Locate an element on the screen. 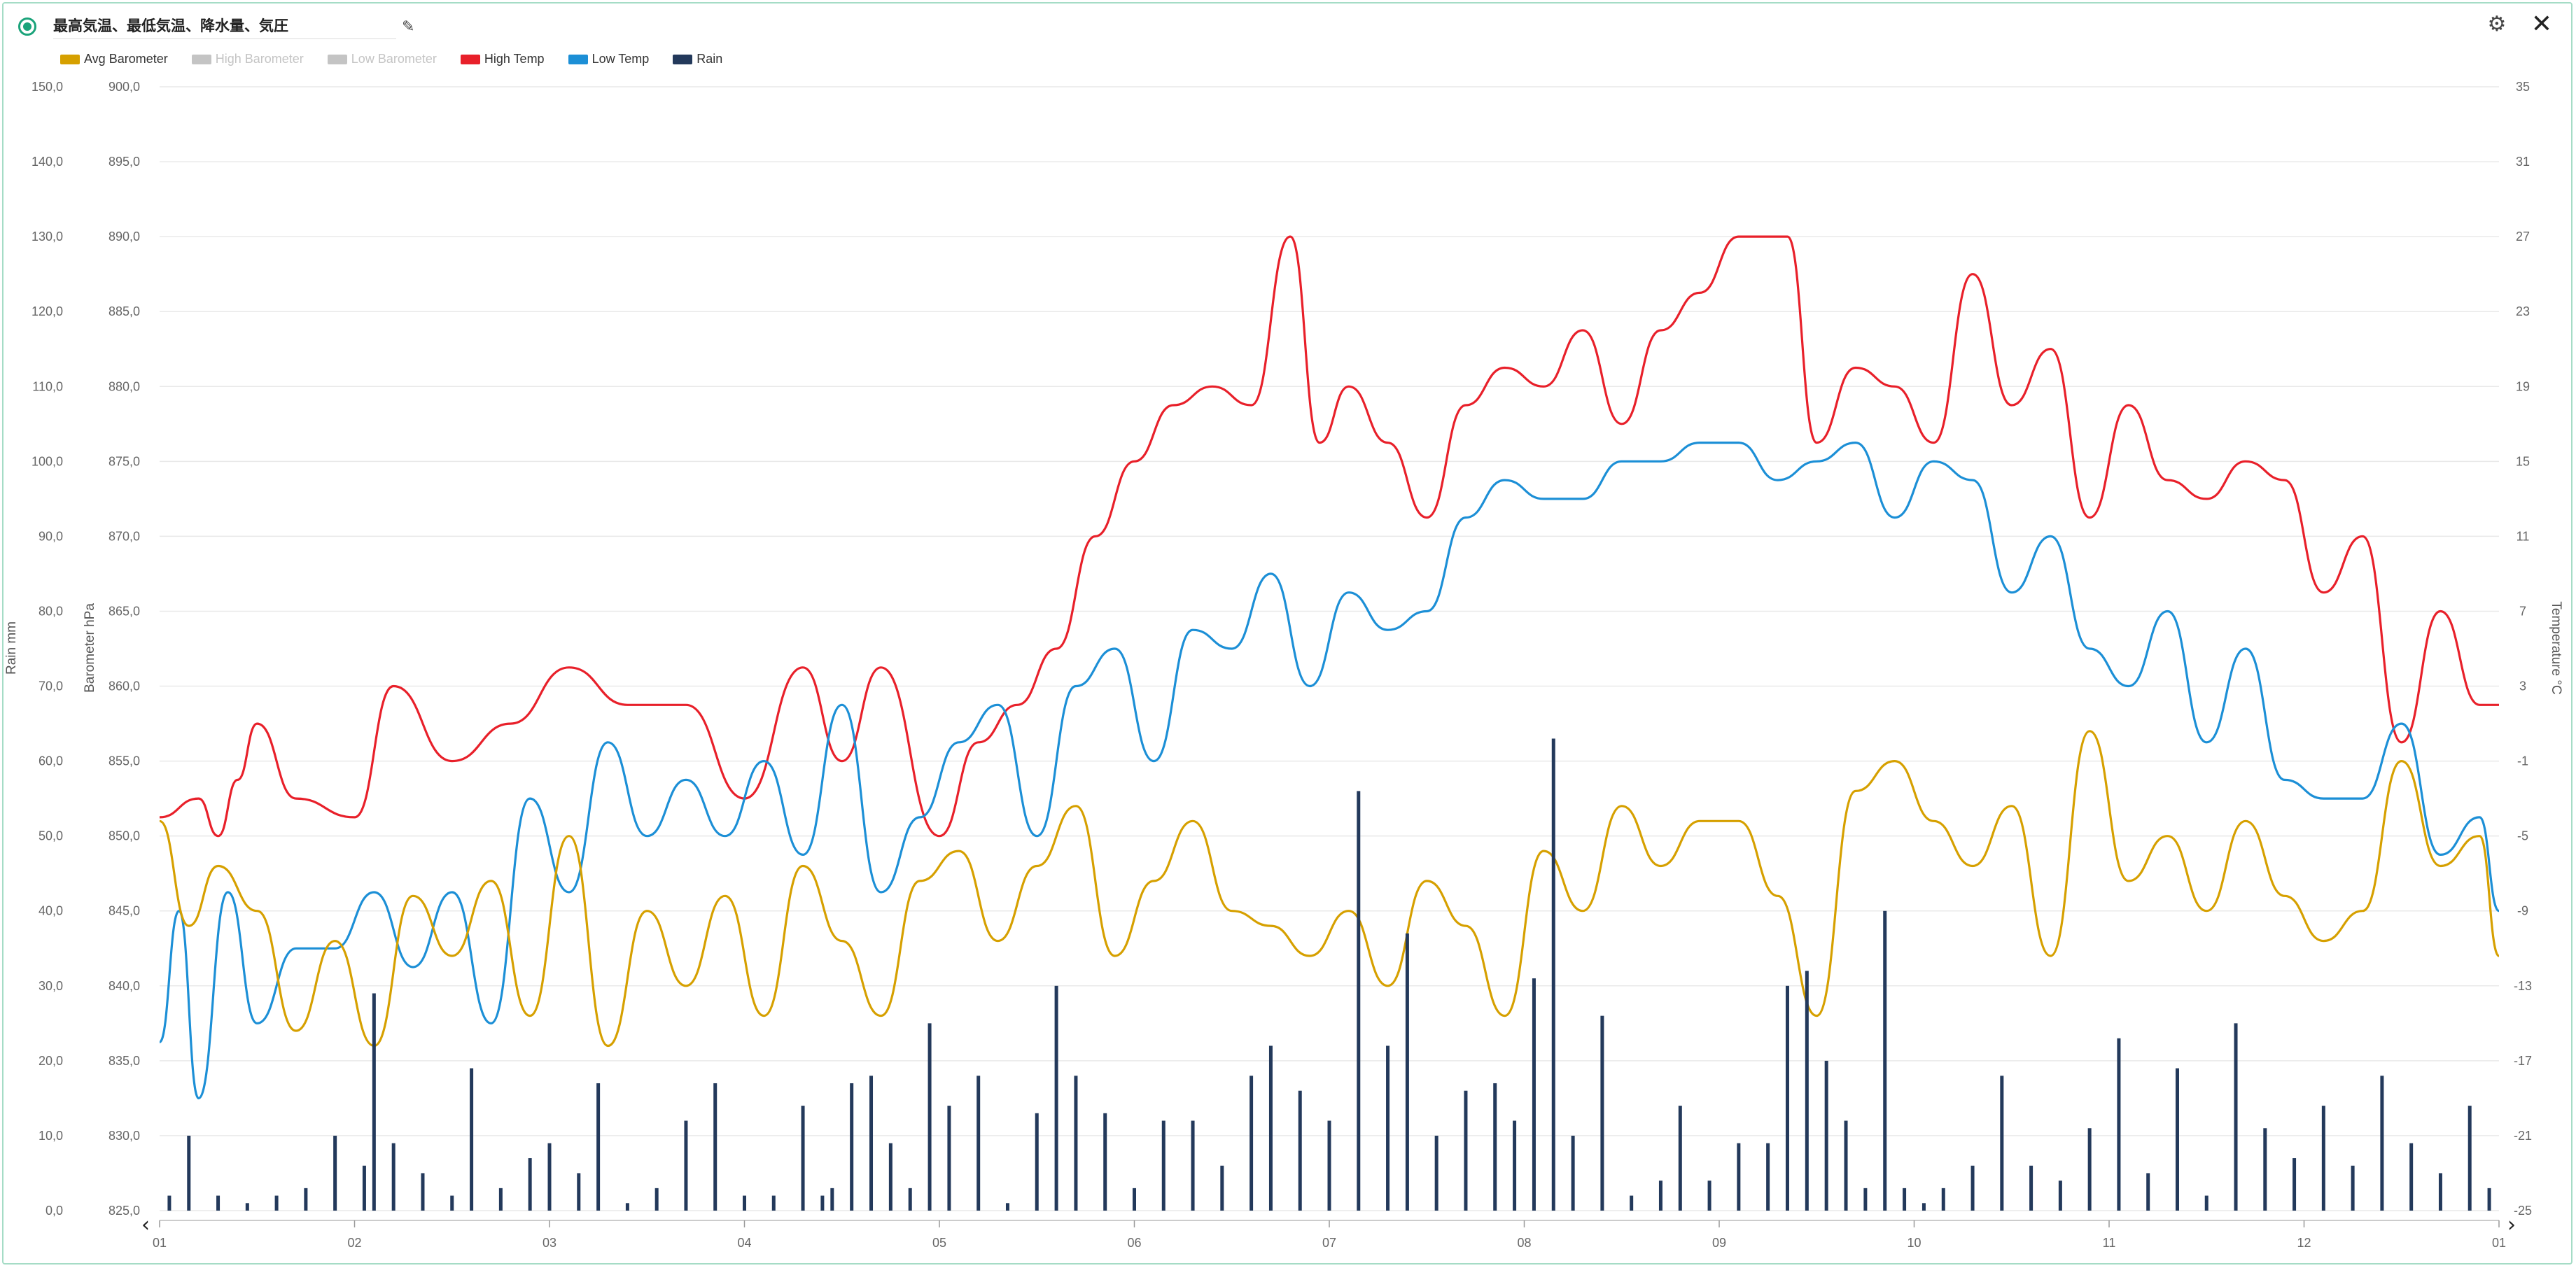 The height and width of the screenshot is (1268, 2576). x-tick-label: 08 is located at coordinates (1524, 1243).